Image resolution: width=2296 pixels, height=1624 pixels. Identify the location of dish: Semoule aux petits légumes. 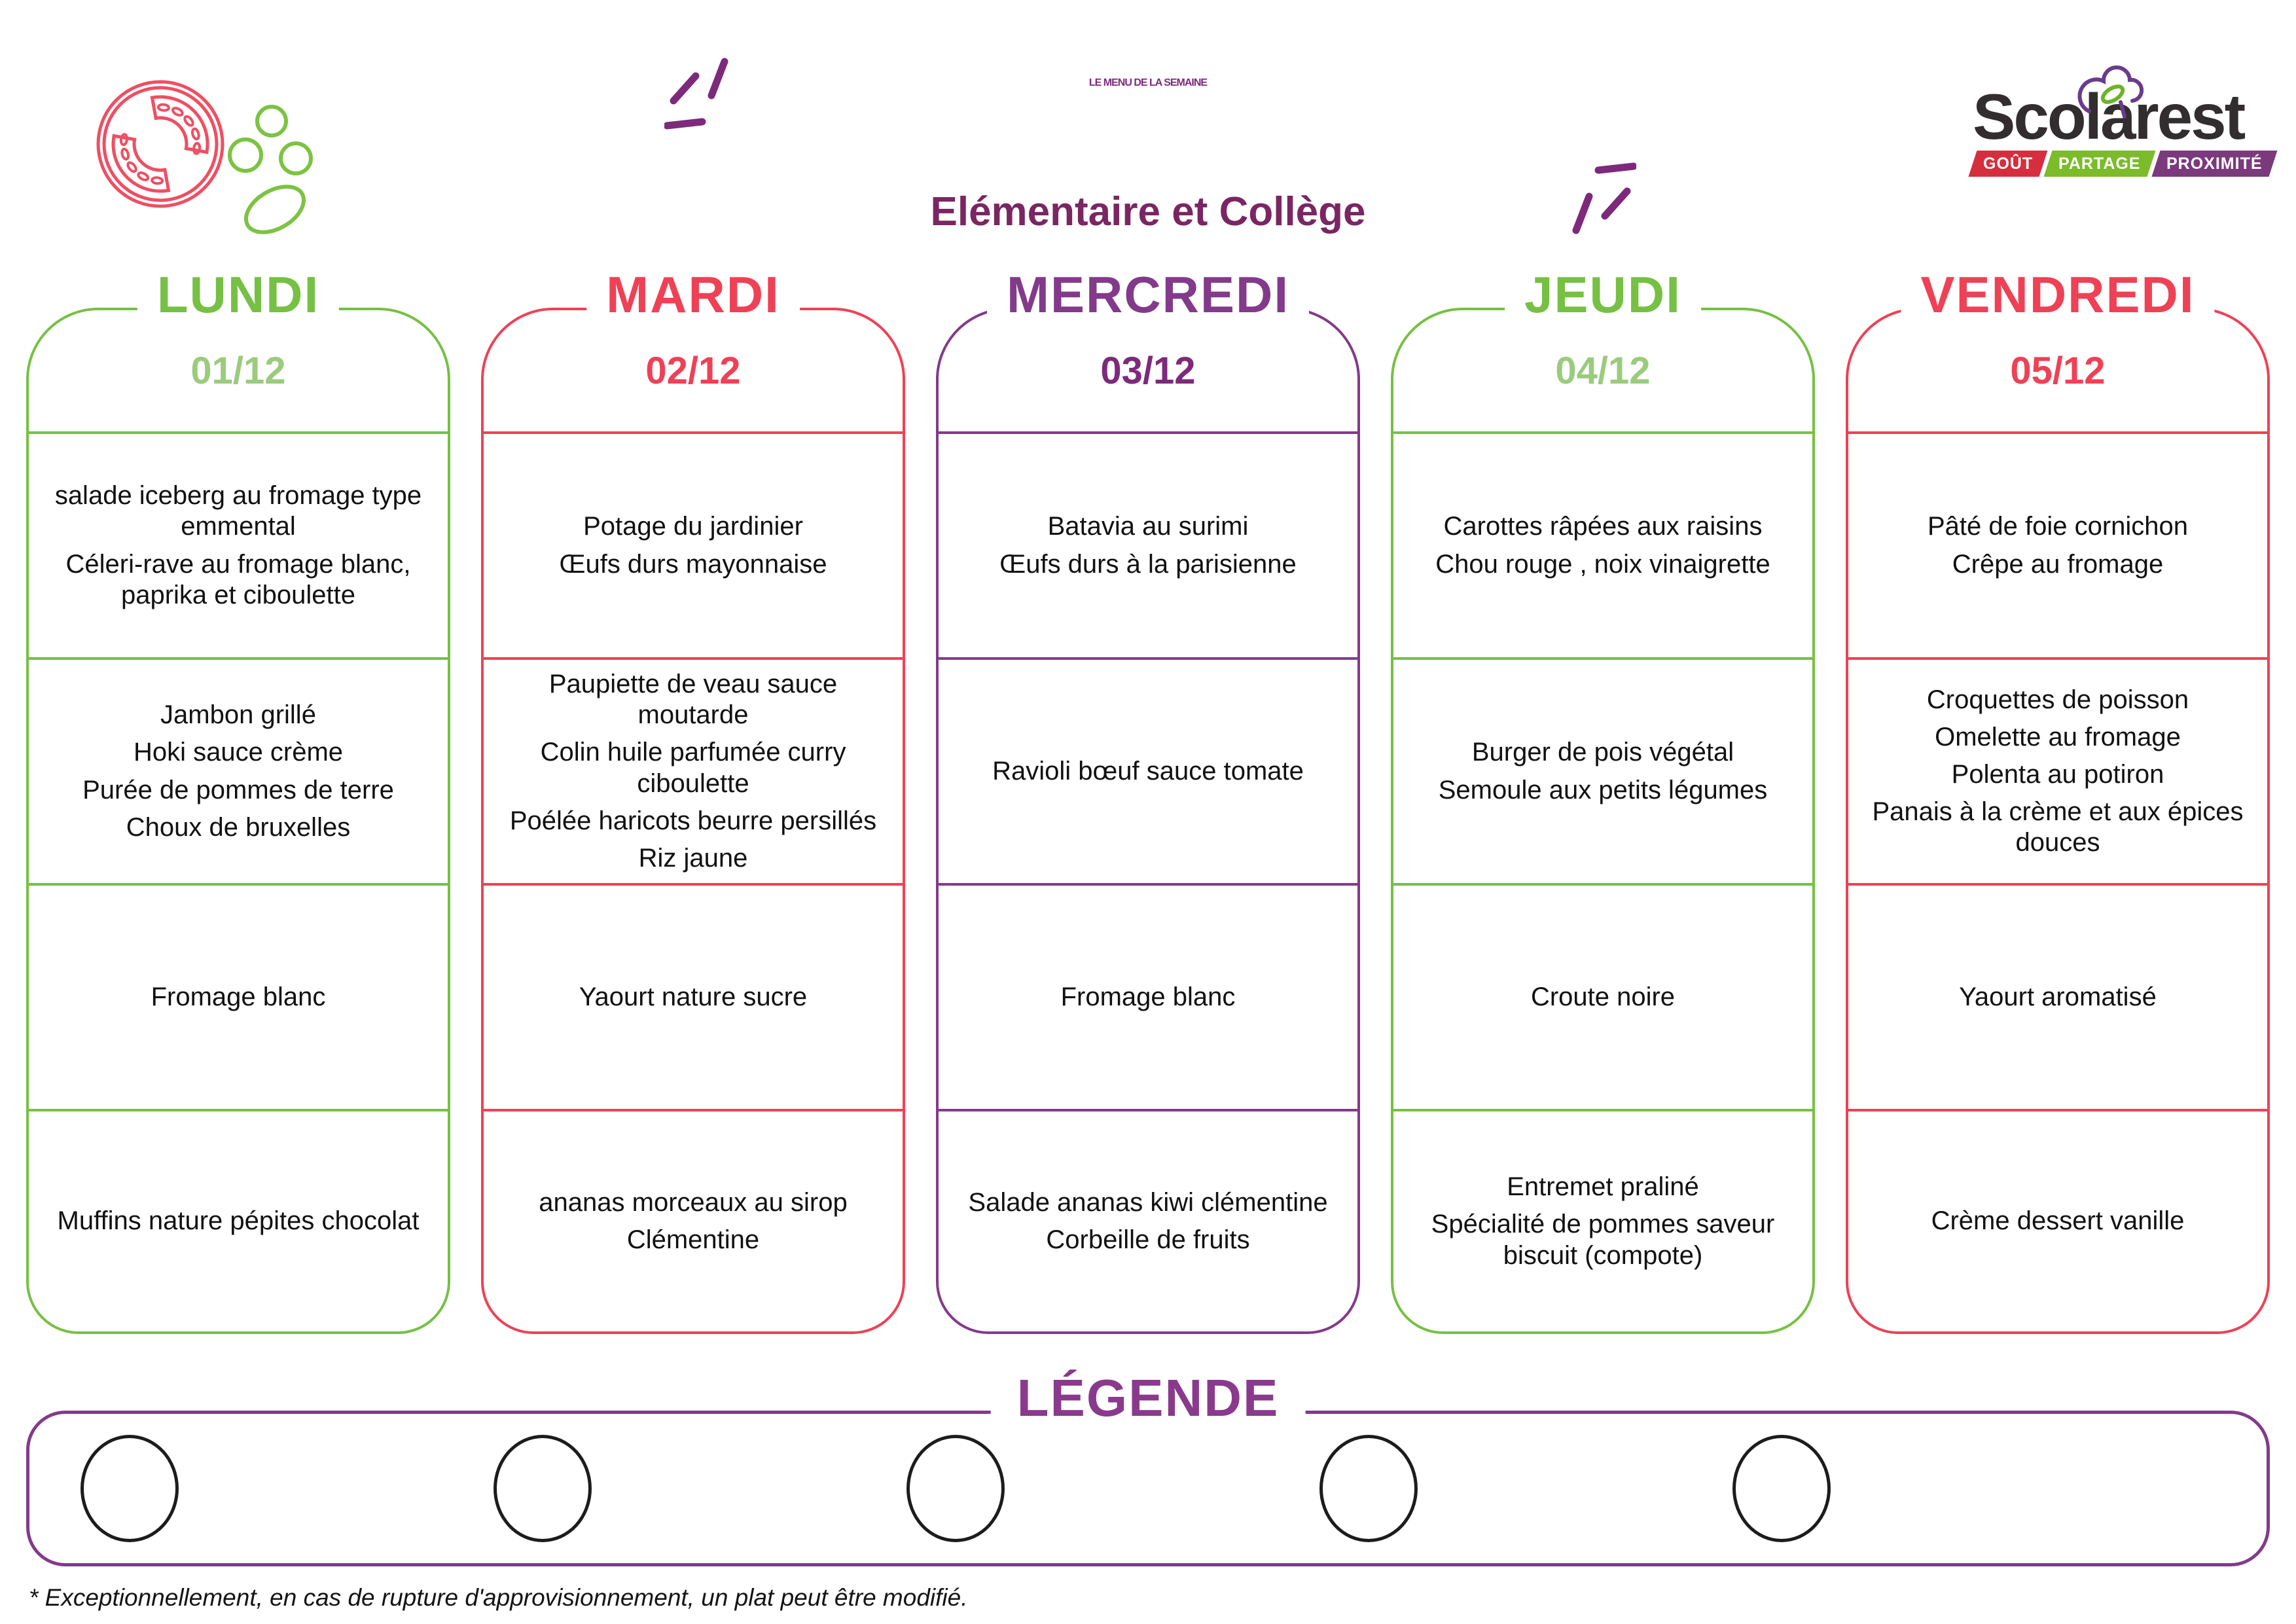
(1603, 789).